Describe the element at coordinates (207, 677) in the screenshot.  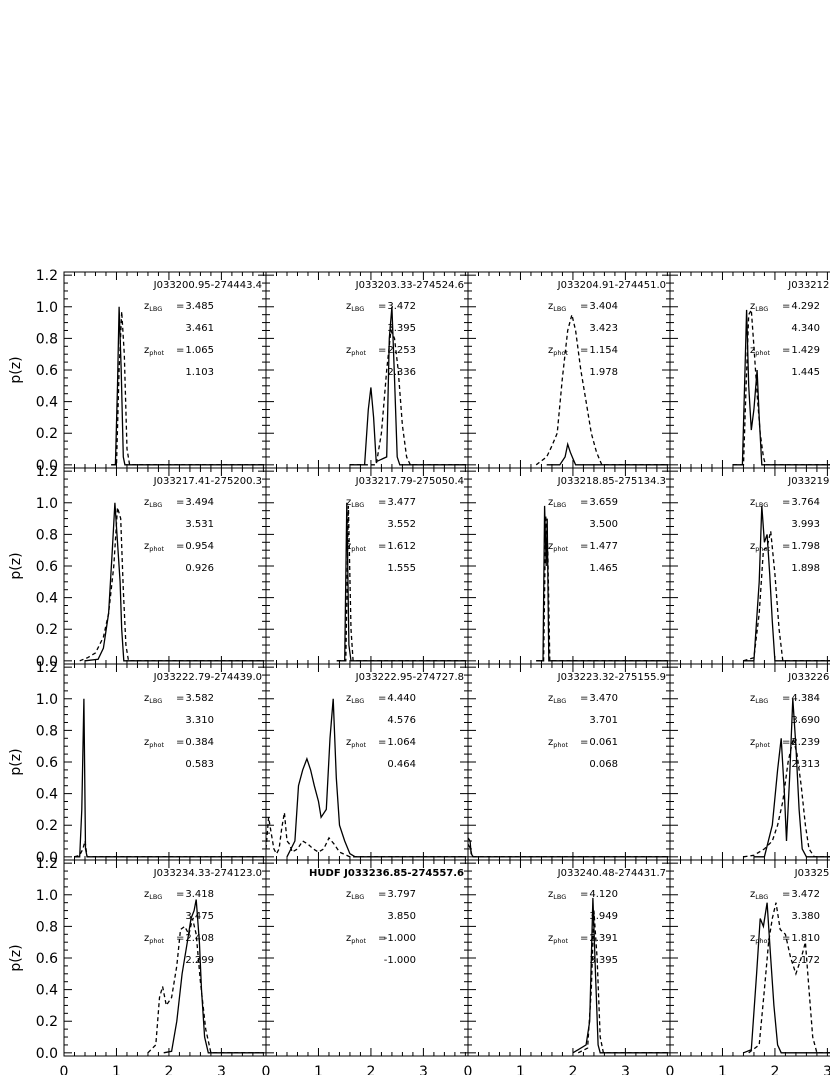
I see `panel-name: J033222.79-274439.0` at that location.